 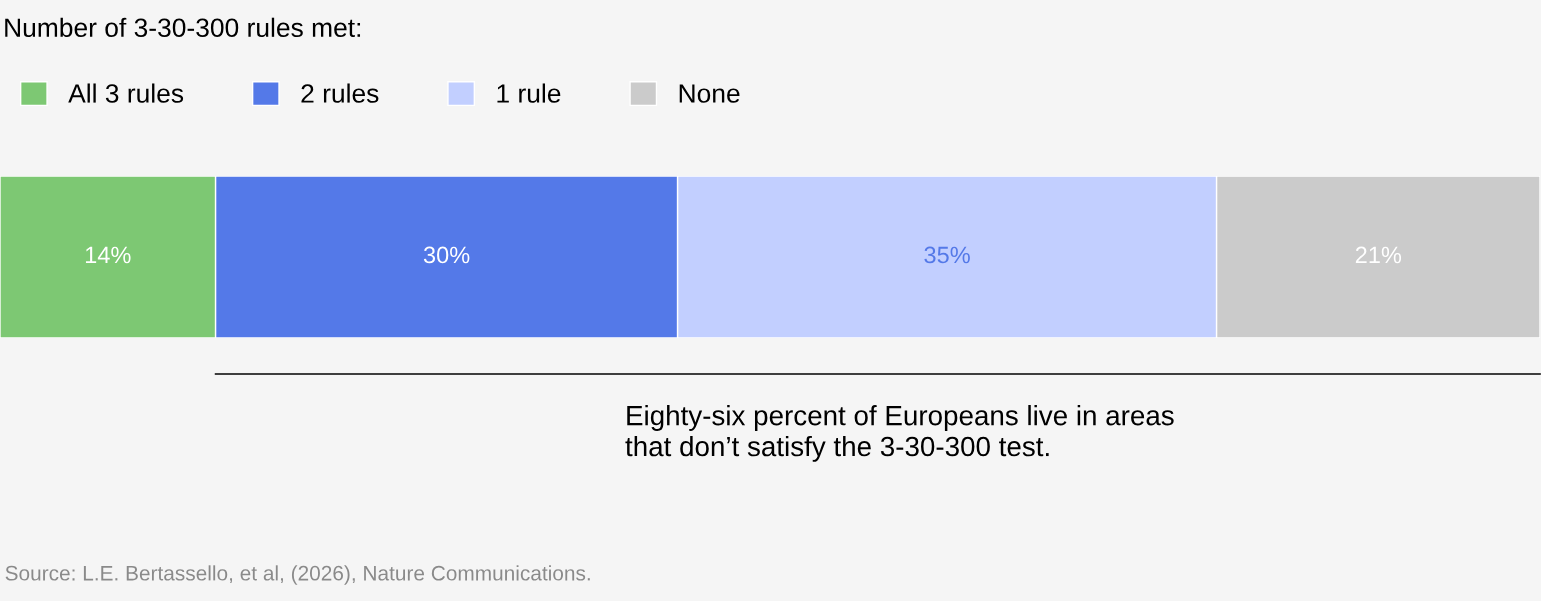 What do you see at coordinates (529, 93) in the screenshot?
I see `legend-label: 1 rule` at bounding box center [529, 93].